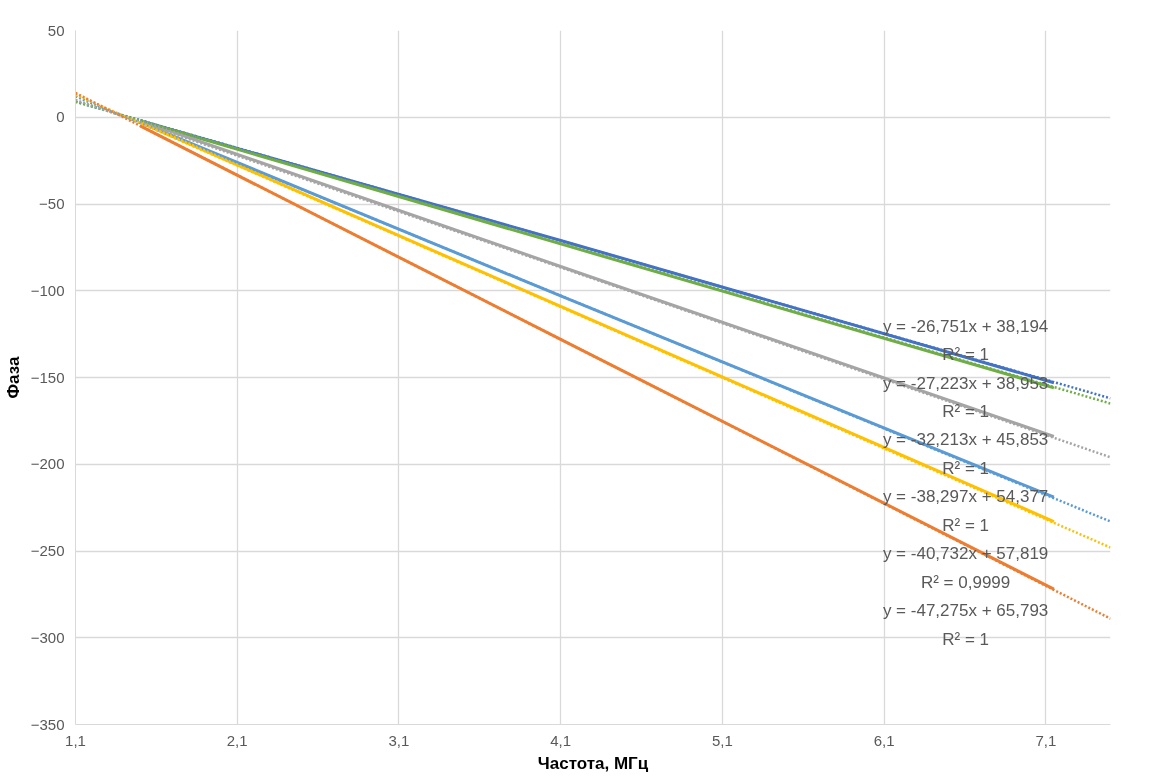 The height and width of the screenshot is (783, 1149). Describe the element at coordinates (965, 611) in the screenshot. I see `annotation: y = -47,275x + 65,793` at that location.